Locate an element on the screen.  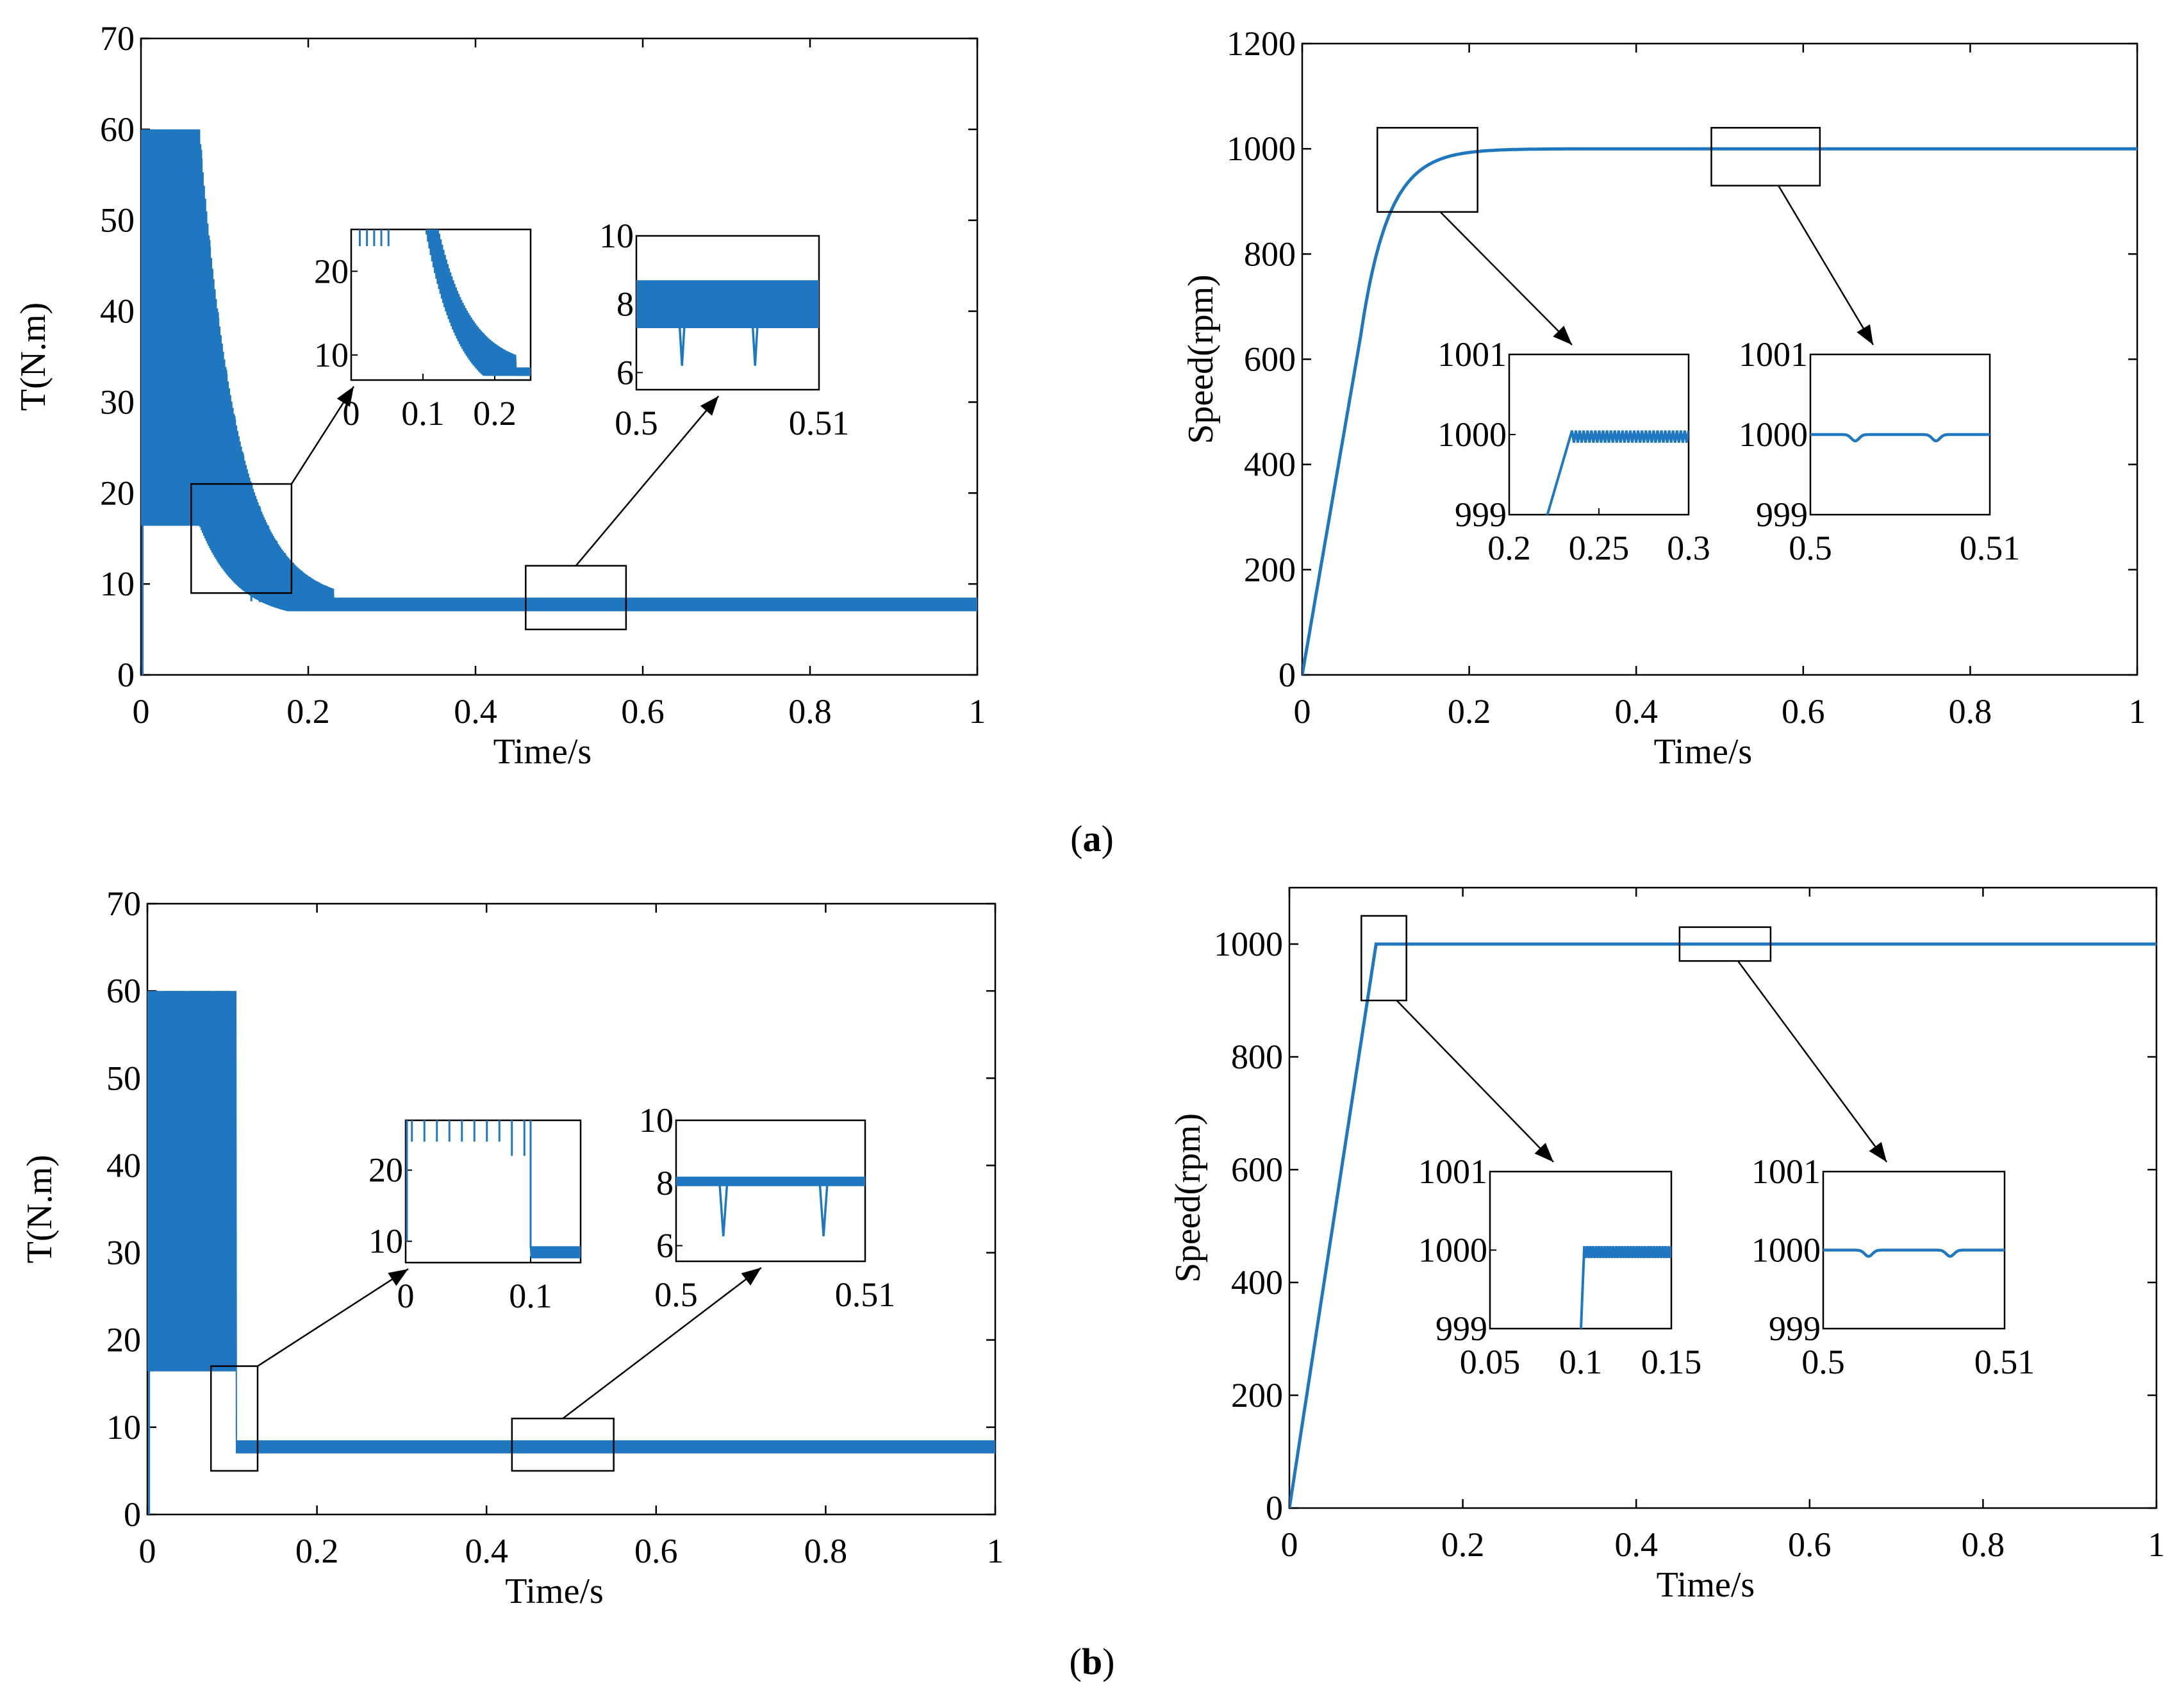
inset-x-tick-label: 0 is located at coordinates (406, 1296).